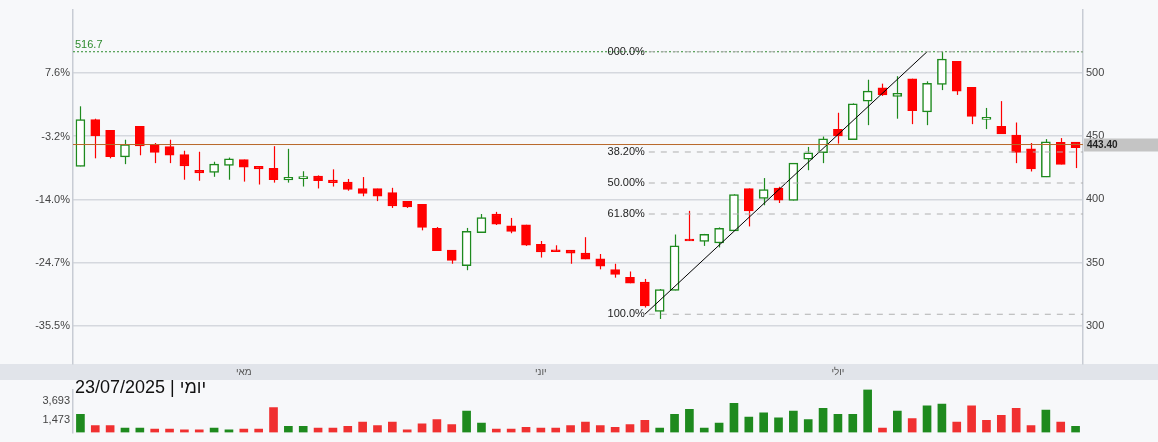 This screenshot has width=1158, height=442. Describe the element at coordinates (57, 72) in the screenshot. I see `y2-tick-label: 7.6%` at that location.